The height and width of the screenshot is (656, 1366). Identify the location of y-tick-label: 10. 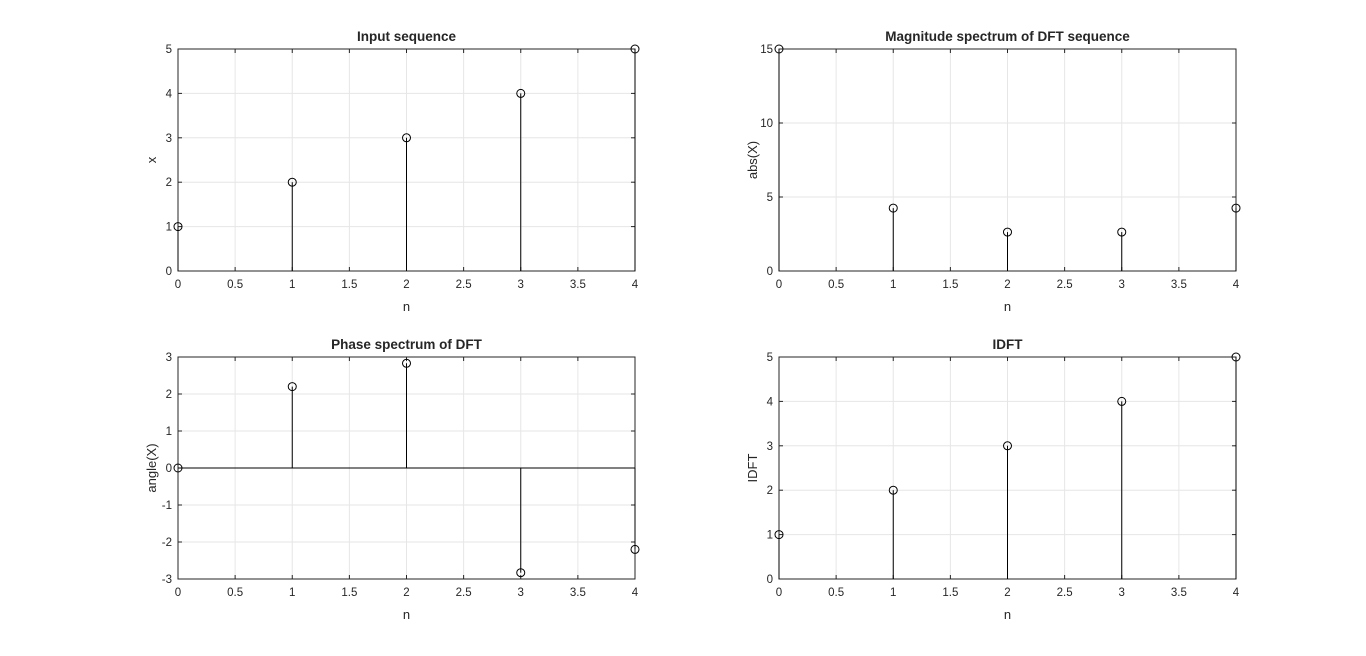
(766, 124).